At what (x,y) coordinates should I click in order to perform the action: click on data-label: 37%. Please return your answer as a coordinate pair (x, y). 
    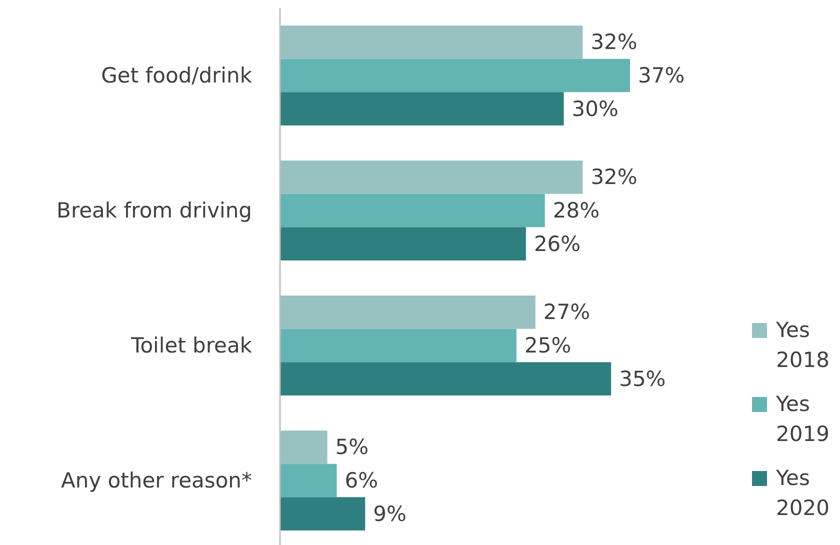
    Looking at the image, I should click on (661, 76).